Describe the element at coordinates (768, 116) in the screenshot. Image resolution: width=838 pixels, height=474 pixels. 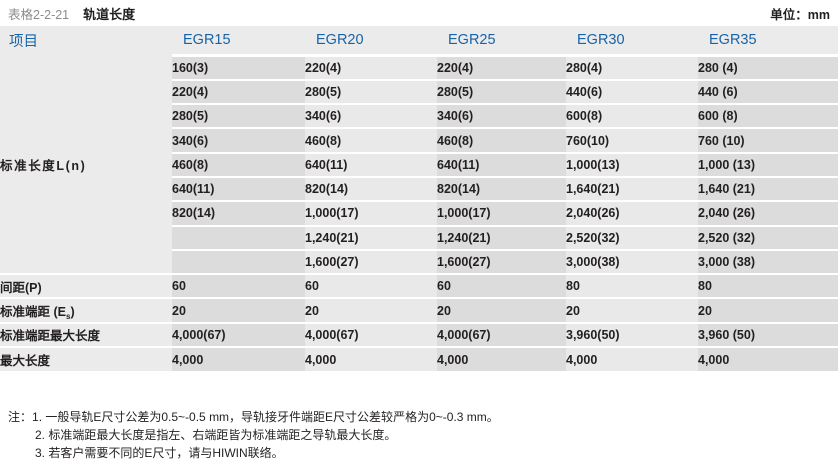
I see `cell-standard-length: 600 (8)` at that location.